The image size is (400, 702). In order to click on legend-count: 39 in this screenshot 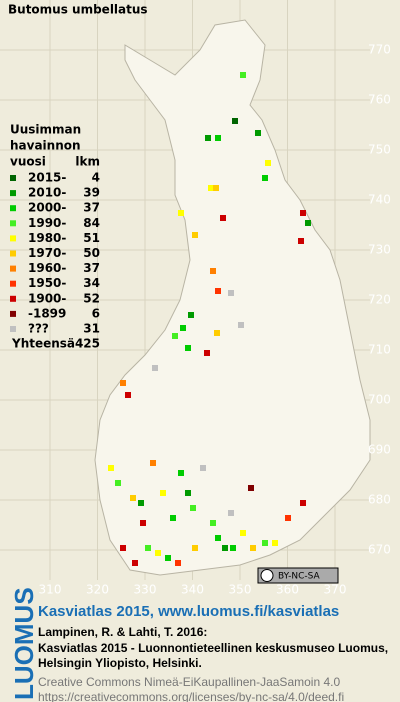, I will do `click(91, 193)`.